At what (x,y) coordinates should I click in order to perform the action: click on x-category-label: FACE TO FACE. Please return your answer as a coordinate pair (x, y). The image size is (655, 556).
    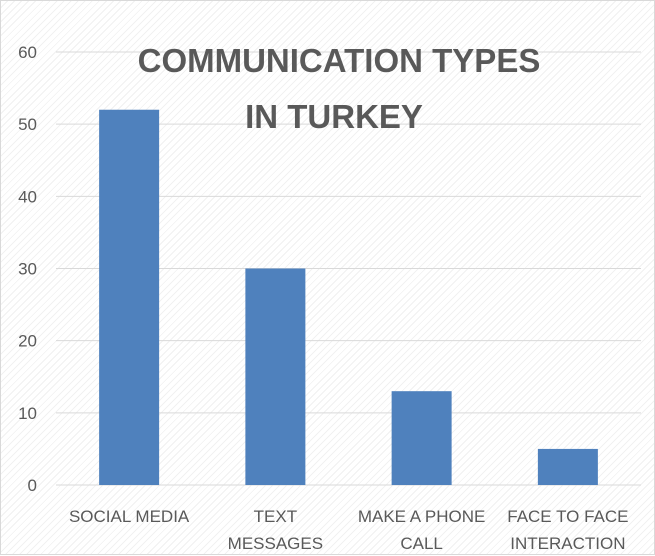
    Looking at the image, I should click on (567, 516).